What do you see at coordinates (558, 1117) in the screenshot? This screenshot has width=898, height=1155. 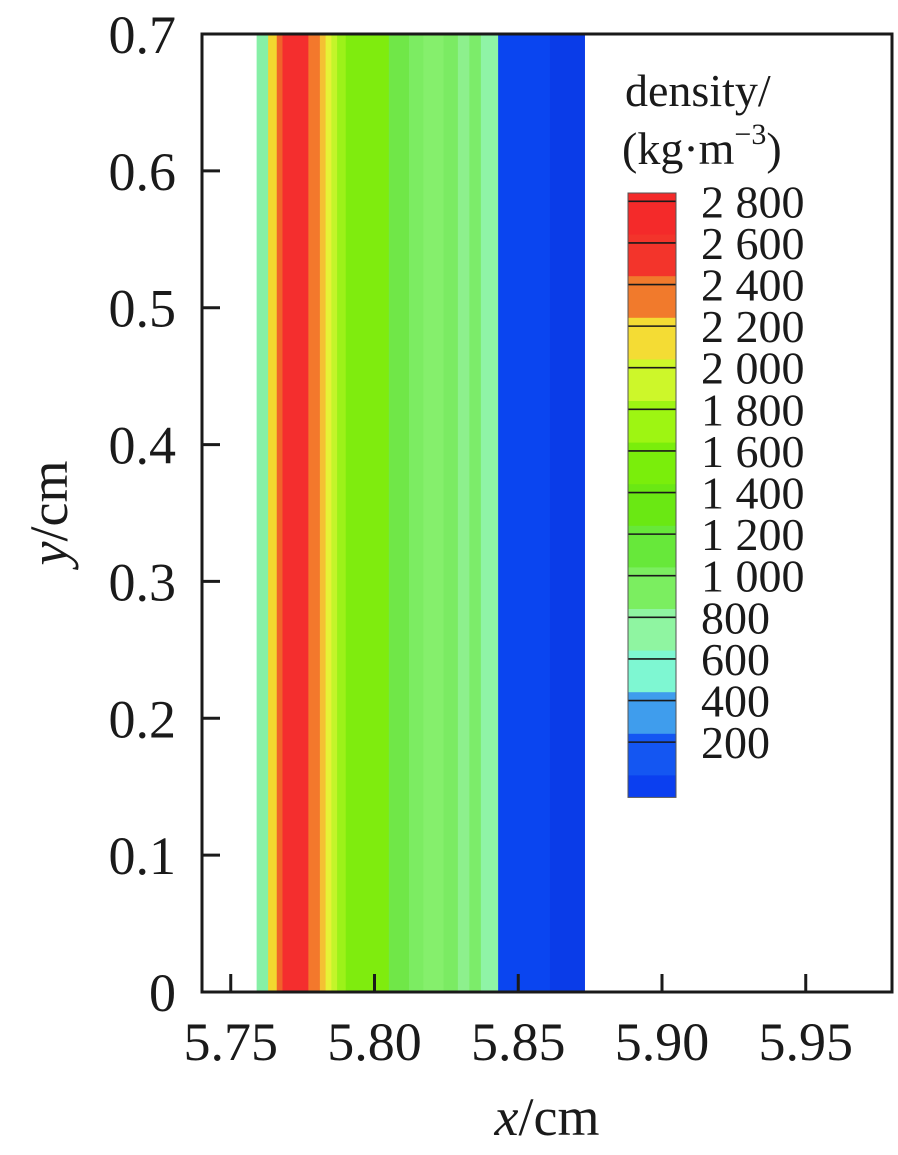 I see `x-axis-unit: /cm` at bounding box center [558, 1117].